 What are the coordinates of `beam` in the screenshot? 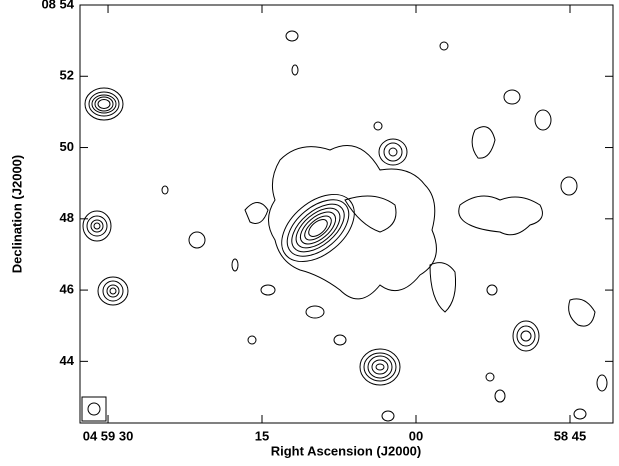 It's located at (94, 409).